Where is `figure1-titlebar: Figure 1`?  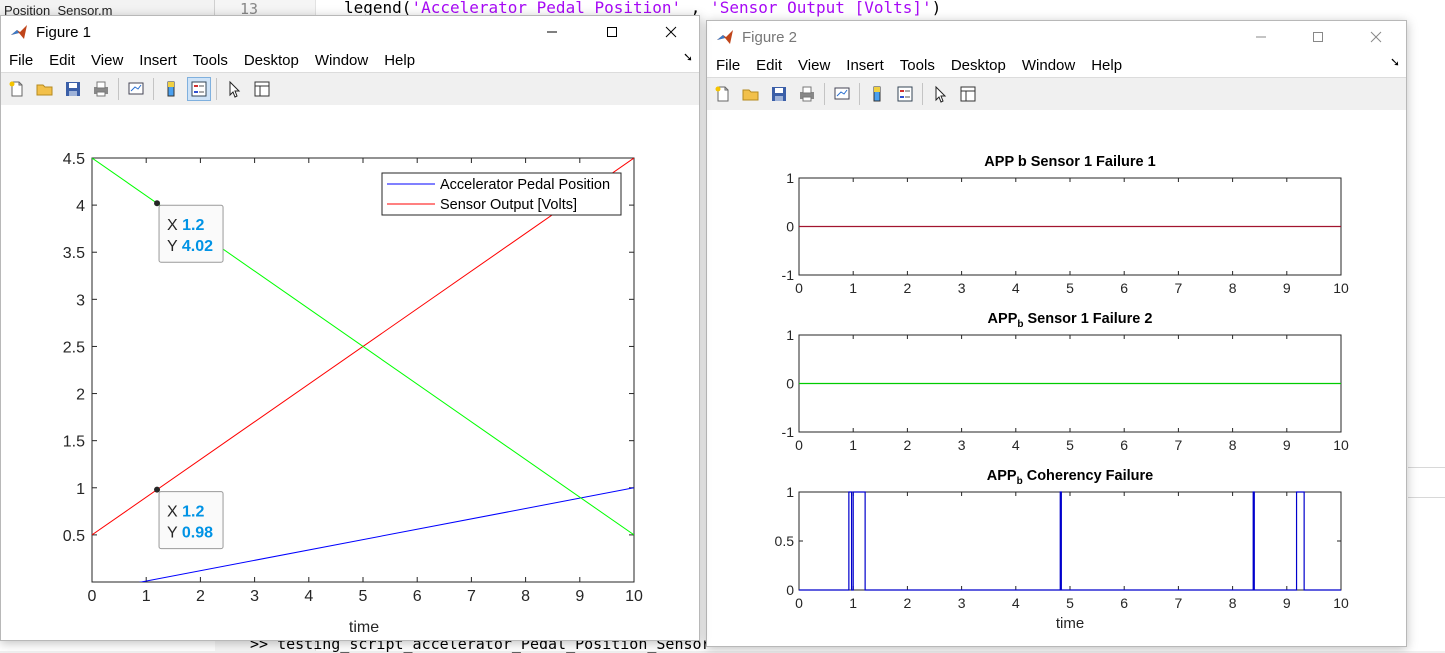
figure1-titlebar: Figure 1 is located at coordinates (350, 32).